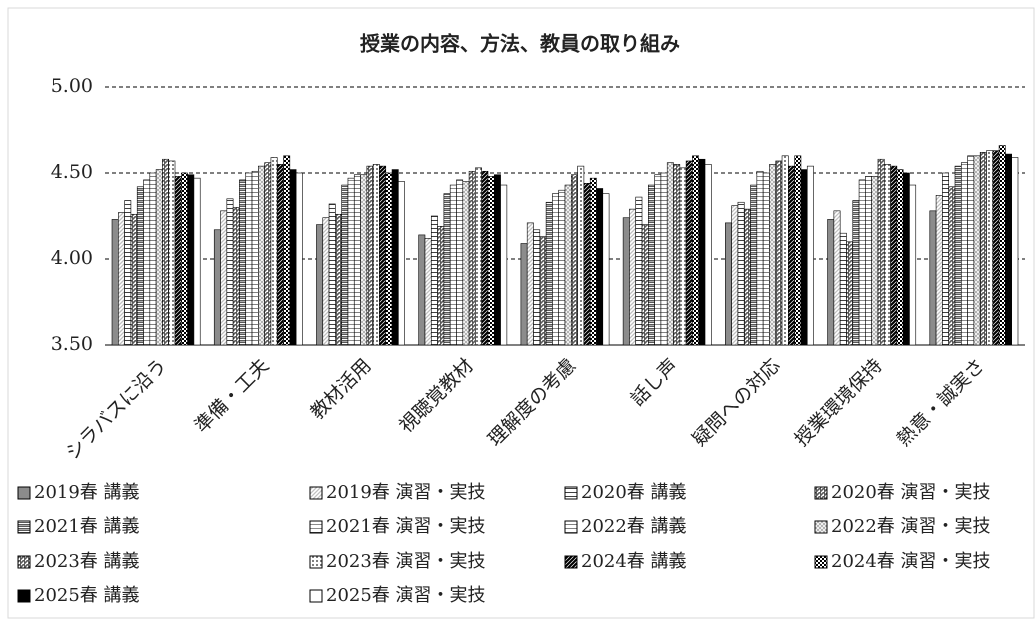  Describe the element at coordinates (87, 526) in the screenshot. I see `legend-label: 2021春 講義` at that location.